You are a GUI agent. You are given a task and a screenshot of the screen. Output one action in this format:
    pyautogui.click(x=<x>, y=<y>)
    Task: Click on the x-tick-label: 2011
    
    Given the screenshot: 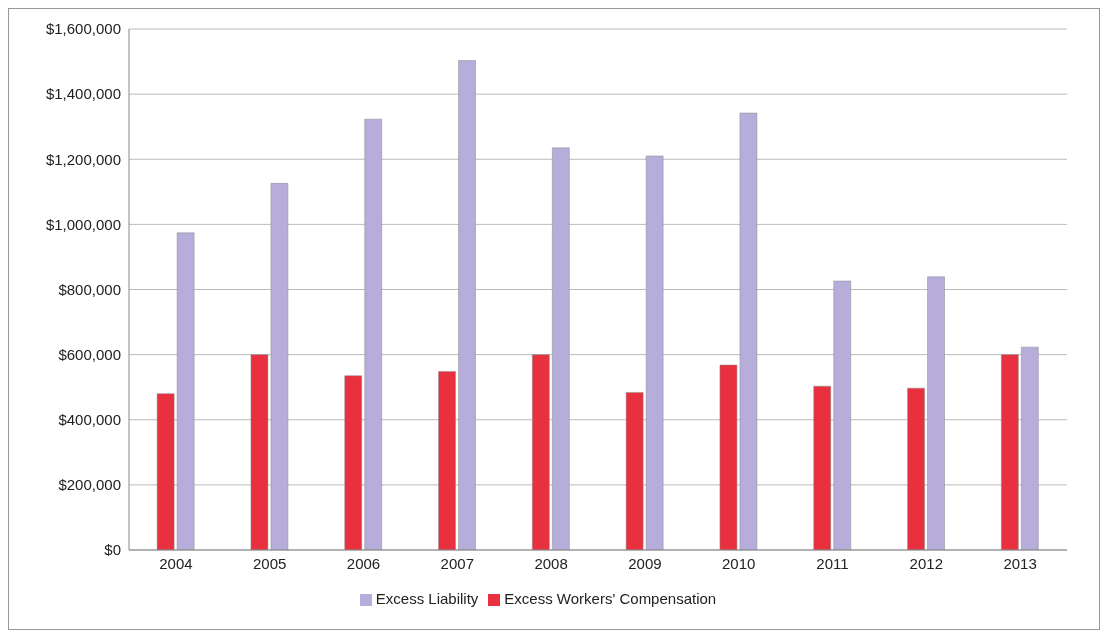 What is the action you would take?
    pyautogui.click(x=832, y=563)
    